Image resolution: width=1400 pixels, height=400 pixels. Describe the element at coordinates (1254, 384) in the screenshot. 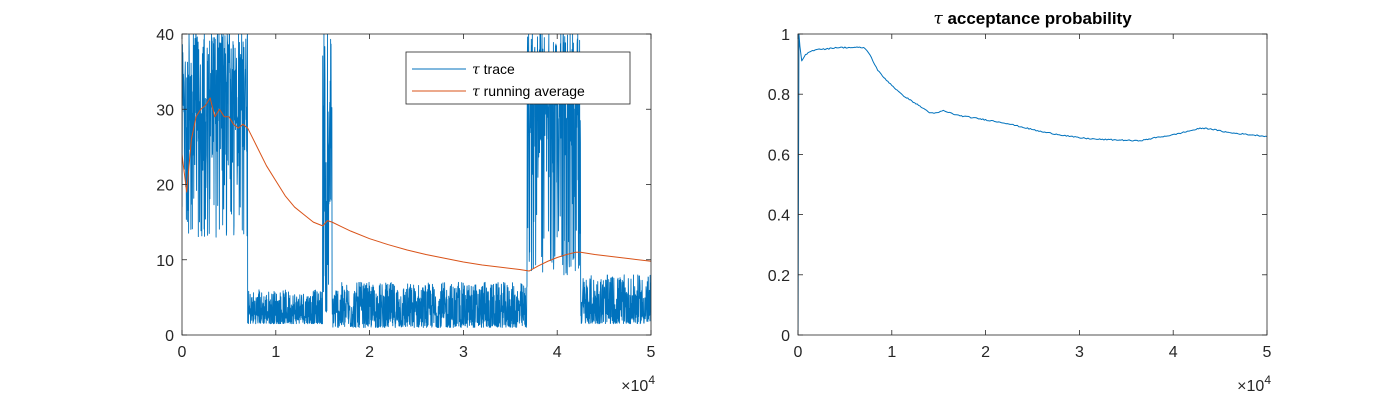

I see `acceptance-chart-x-multiplier: ×10⁴` at that location.